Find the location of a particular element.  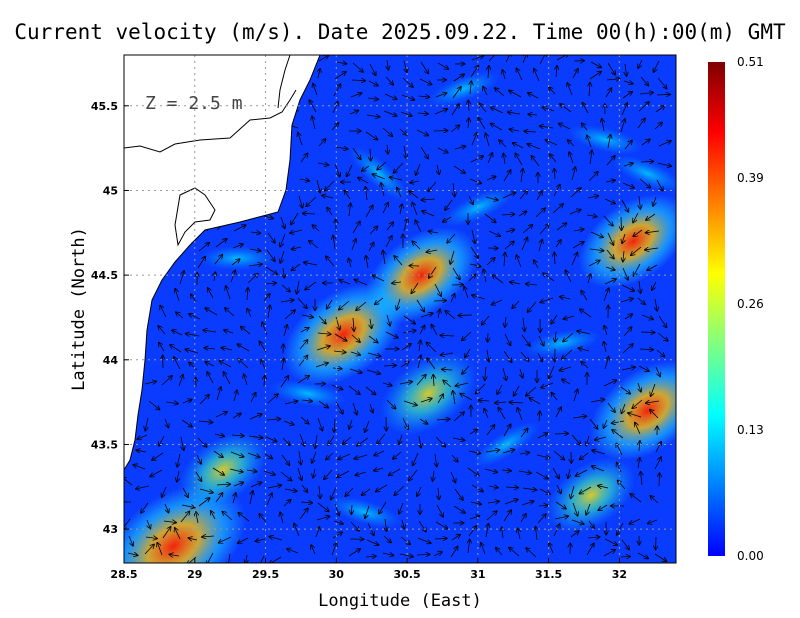

colorbar-tick-label: 0.51 is located at coordinates (750, 62).